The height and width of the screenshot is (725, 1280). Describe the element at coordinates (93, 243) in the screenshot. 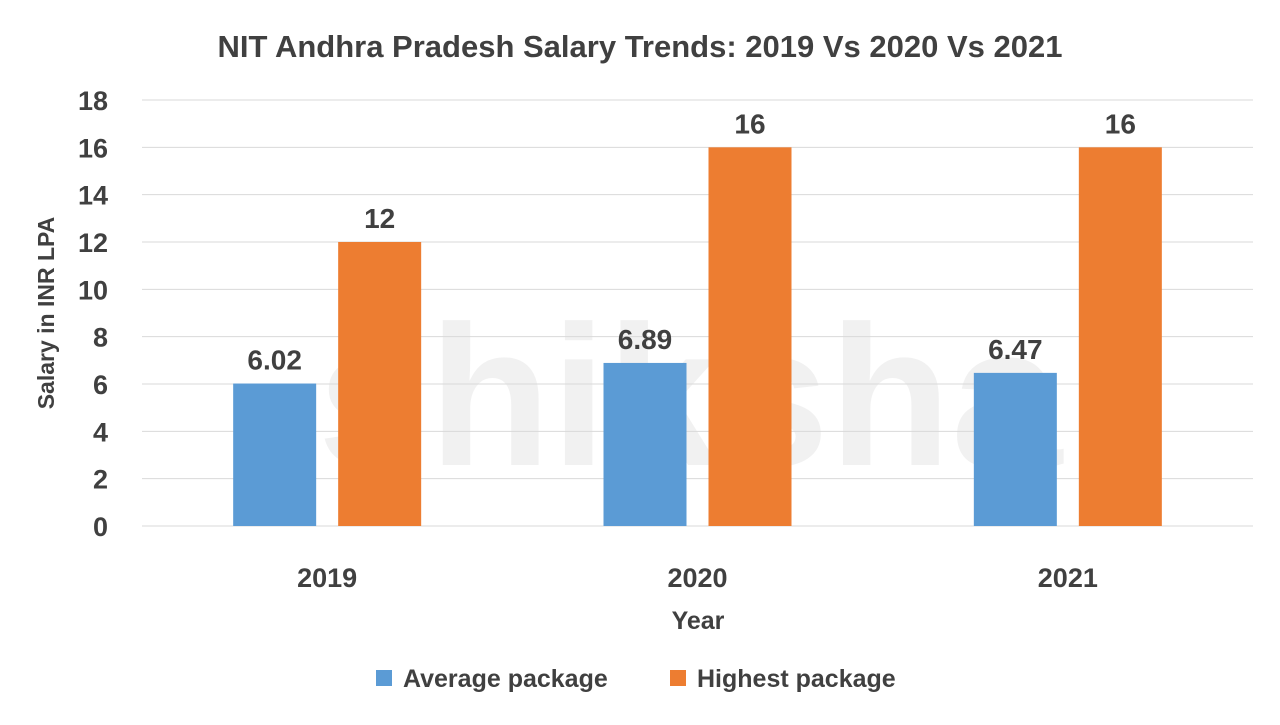

I see `y-tick-label: 12` at that location.